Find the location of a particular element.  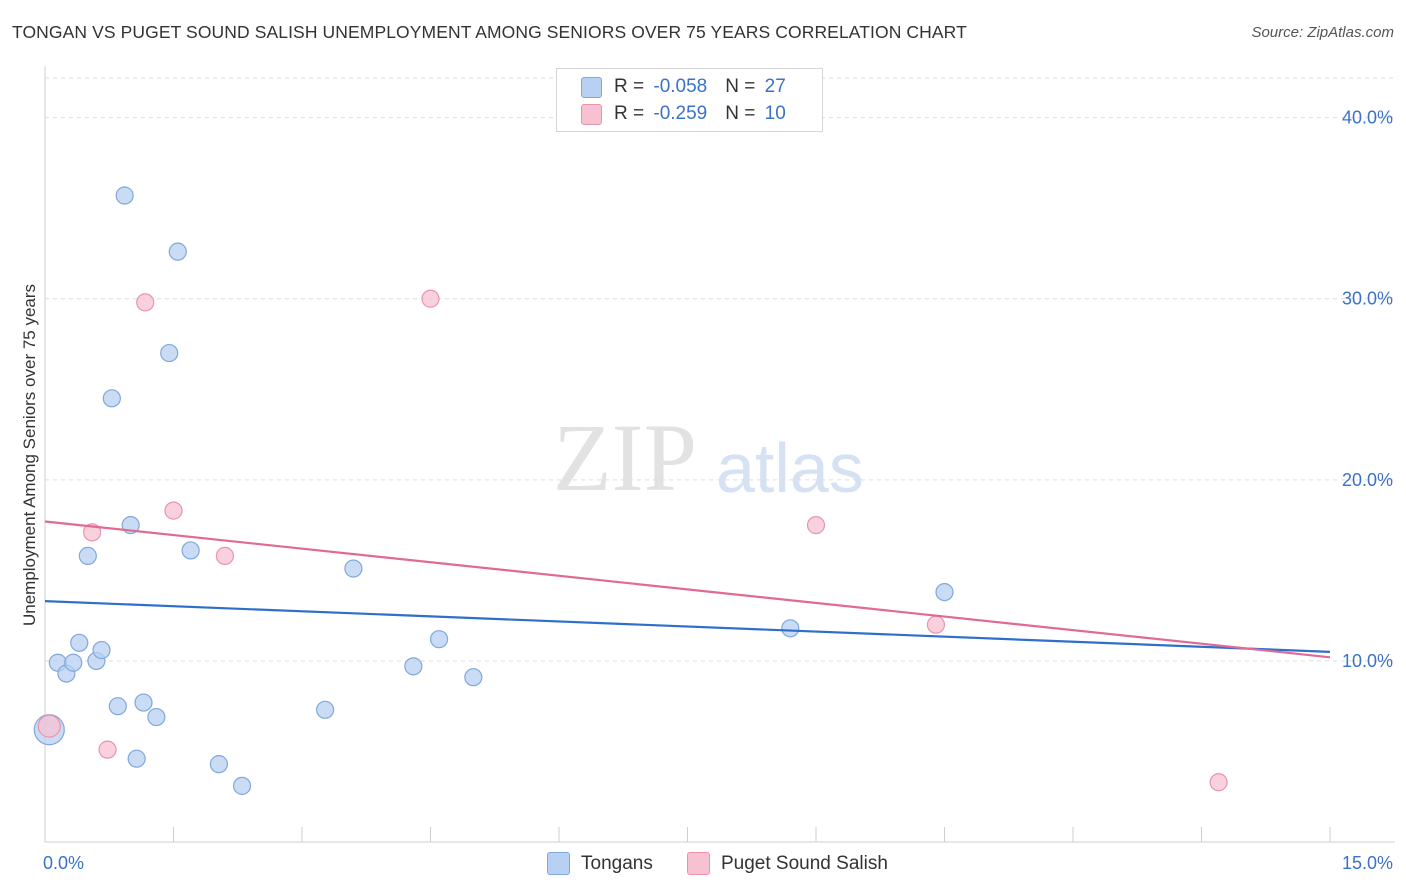

trendline-tongans is located at coordinates (687, 626).